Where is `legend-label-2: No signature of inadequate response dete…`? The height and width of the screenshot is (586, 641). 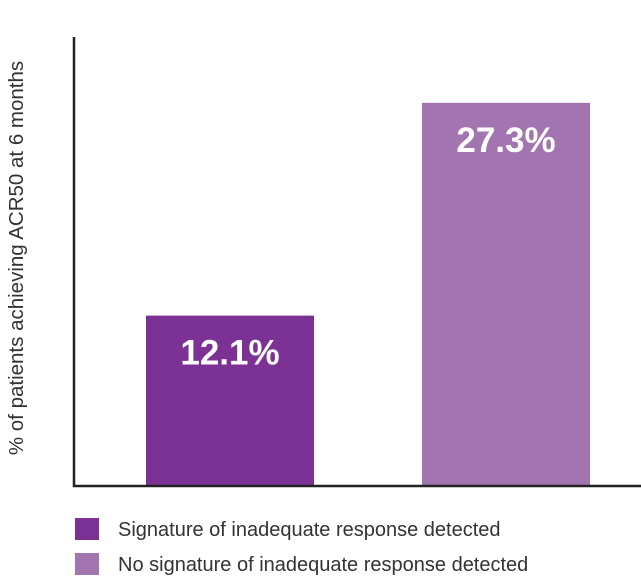 legend-label-2: No signature of inadequate response dete… is located at coordinates (323, 565).